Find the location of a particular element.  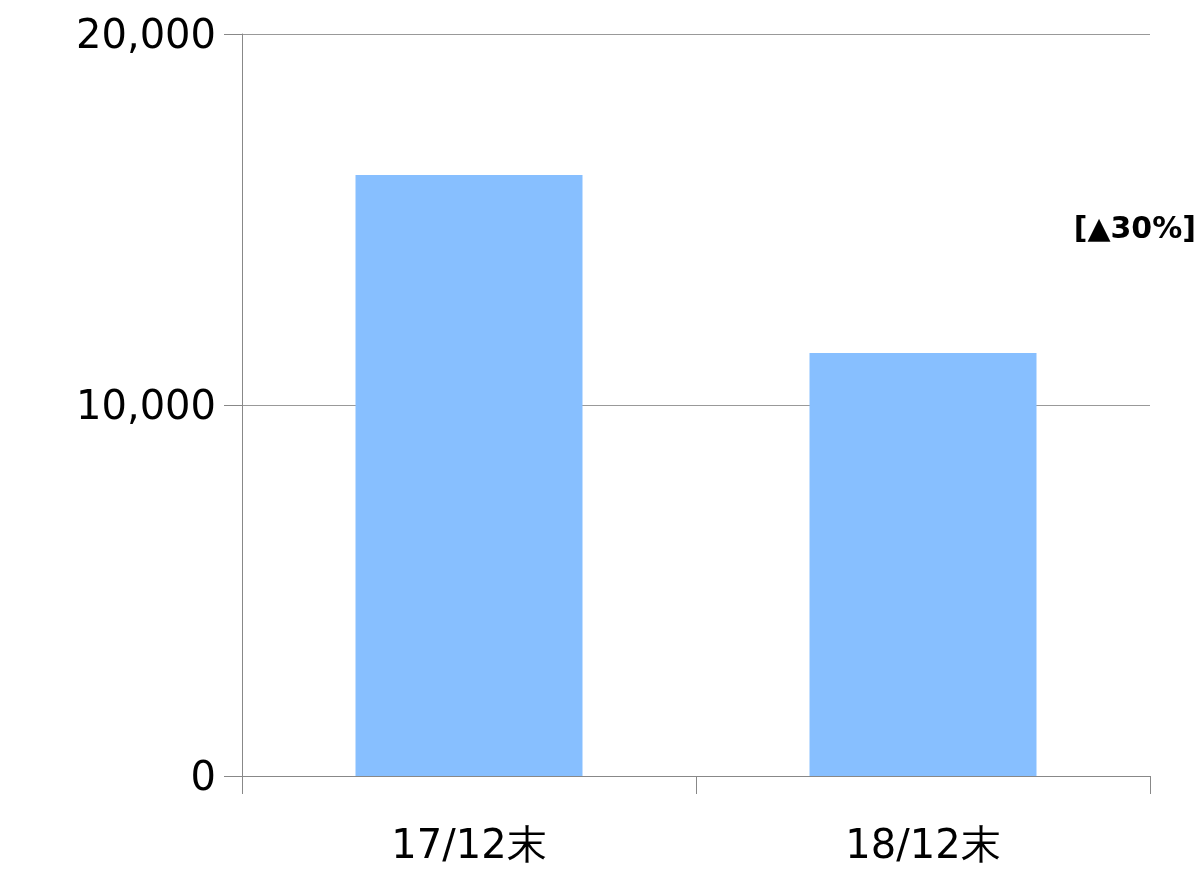

x-tick-label: 17/12末 is located at coordinates (469, 844).